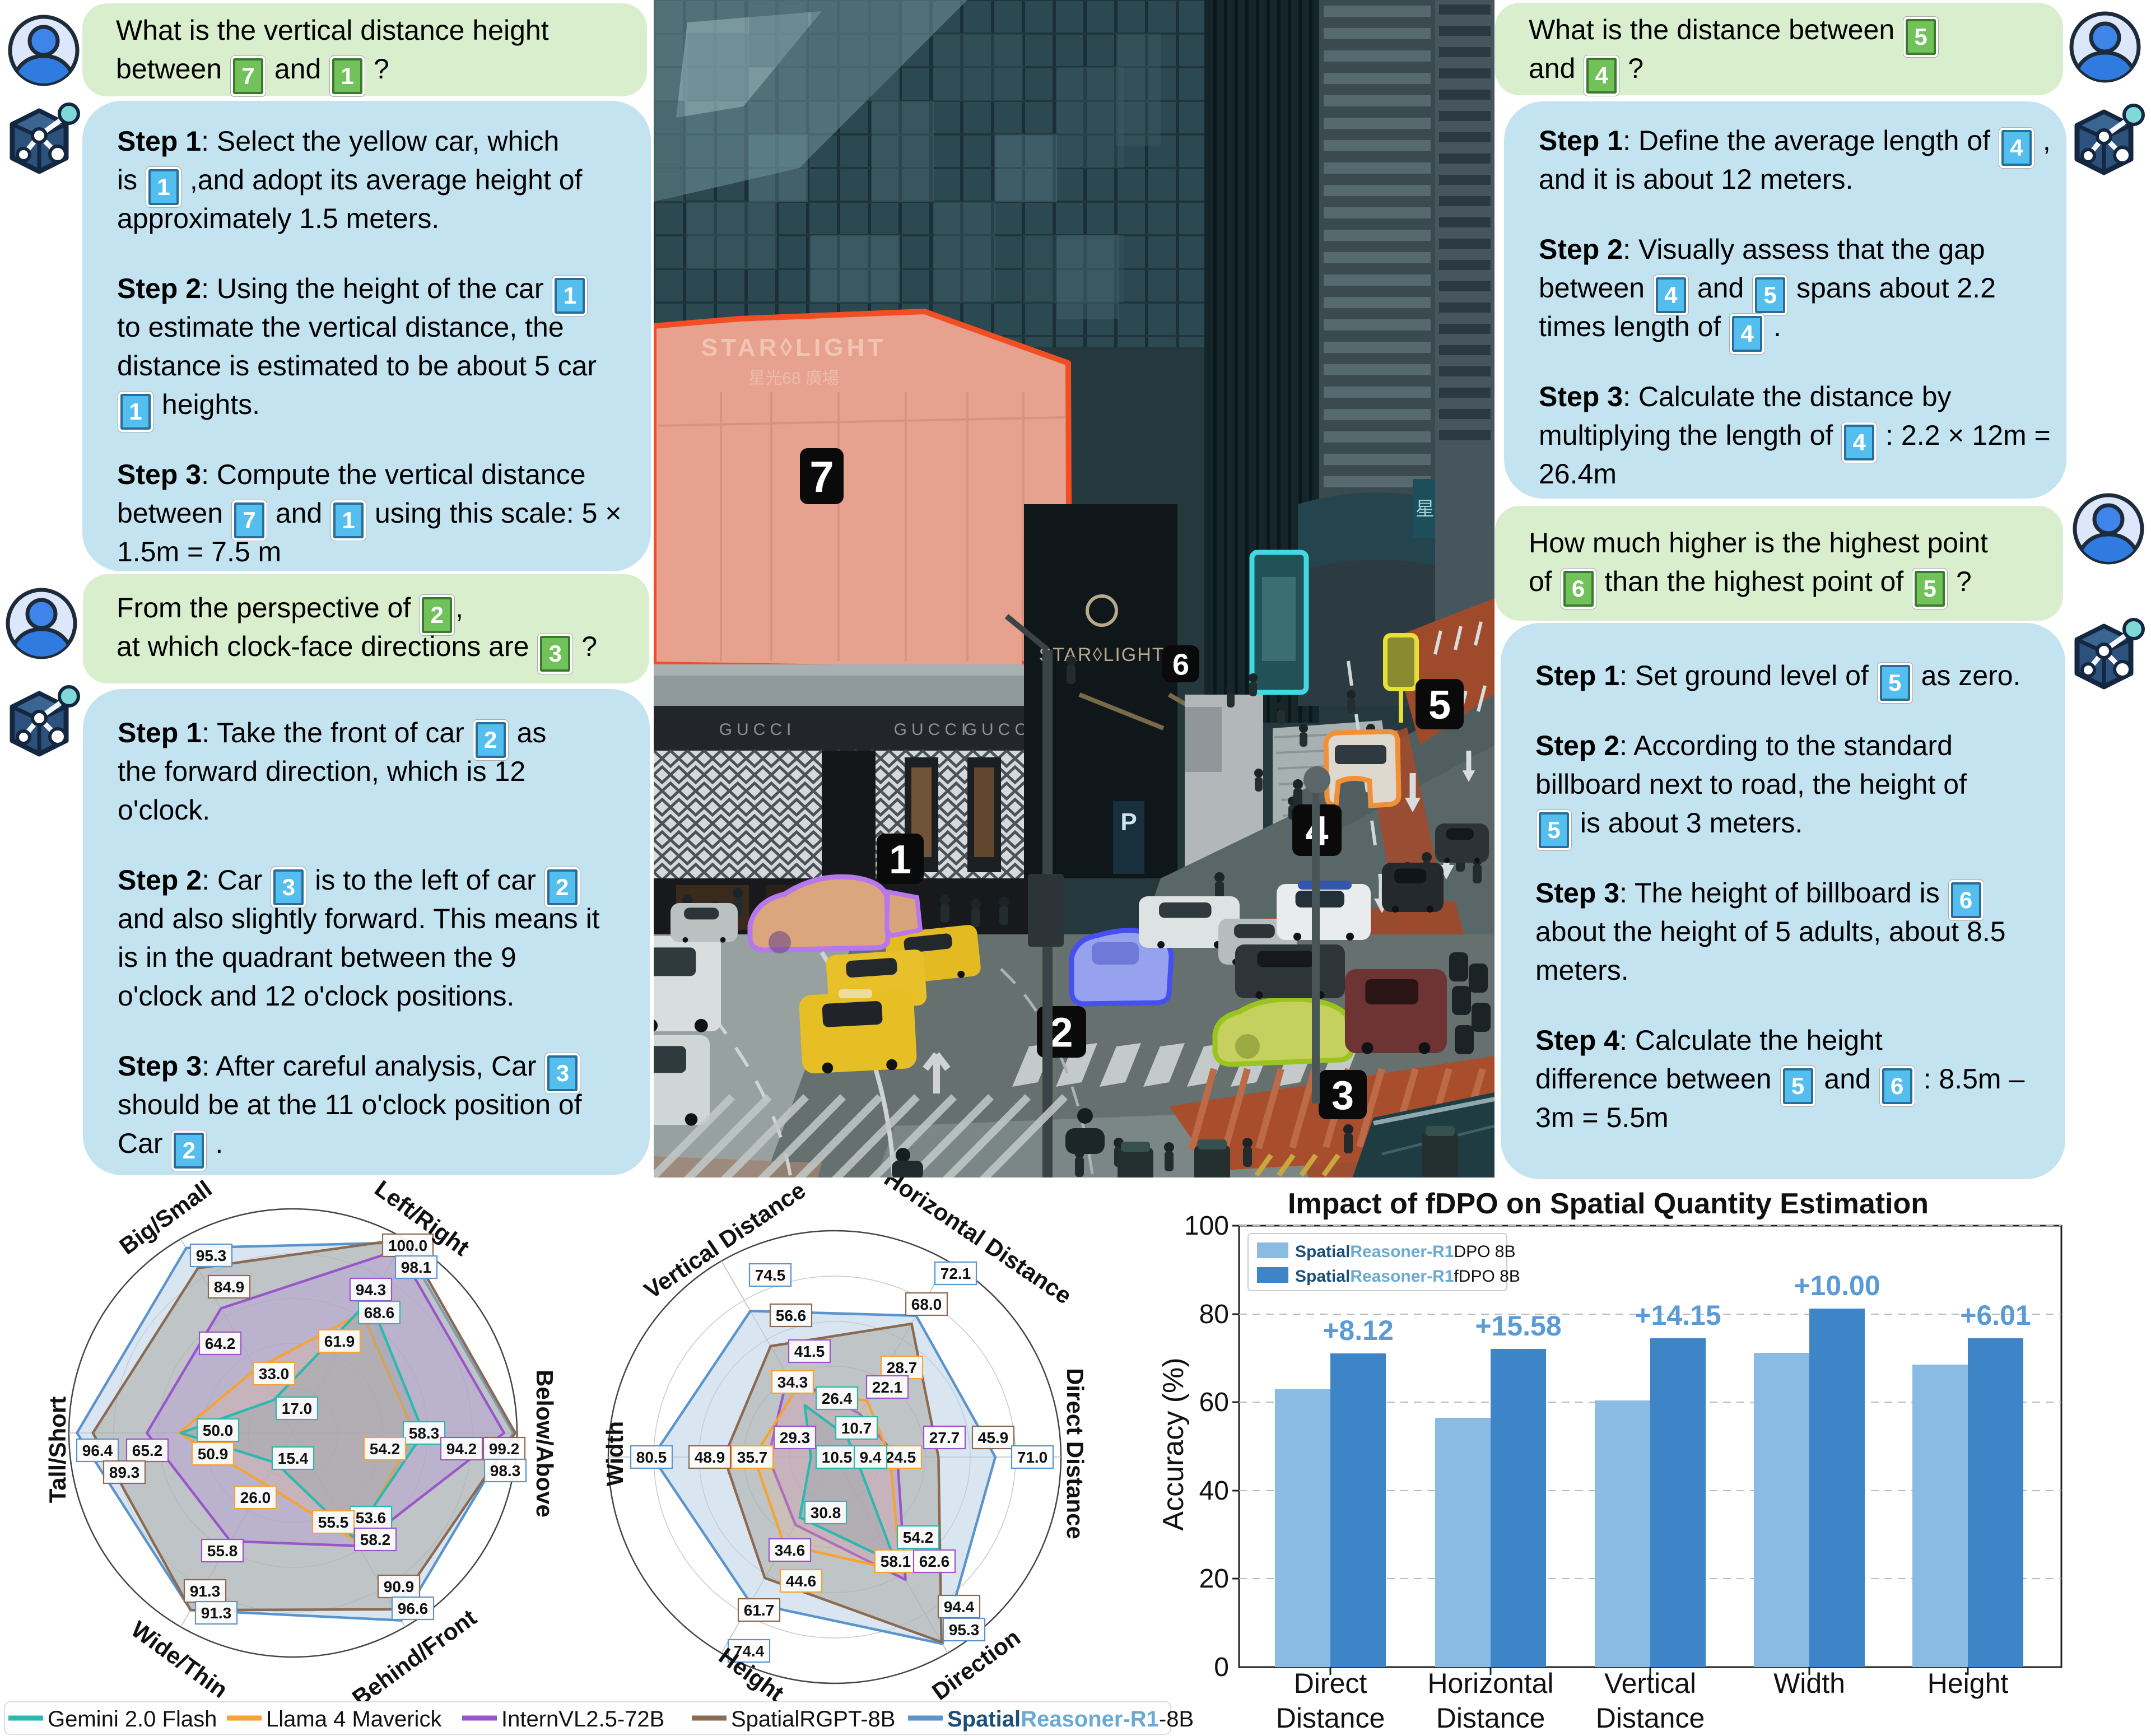 The height and width of the screenshot is (1736, 2151). Describe the element at coordinates (994, 1437) in the screenshot. I see `svg-text: 45.9` at that location.